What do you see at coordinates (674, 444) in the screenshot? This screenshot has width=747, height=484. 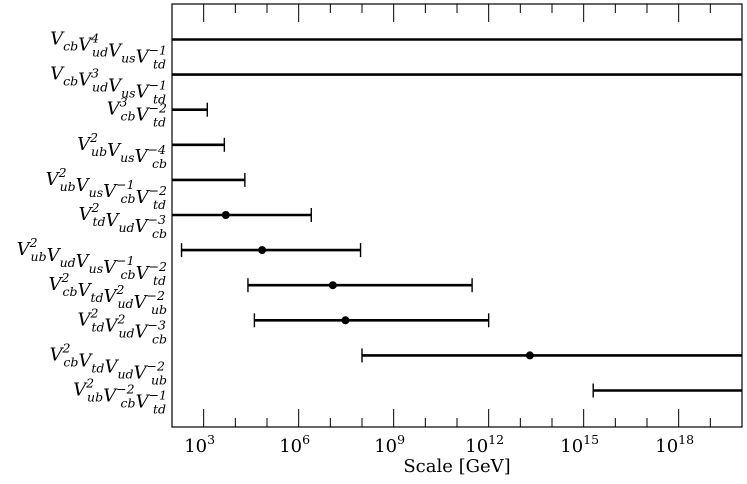 I see `x-tick-label: 10¹⁸` at bounding box center [674, 444].